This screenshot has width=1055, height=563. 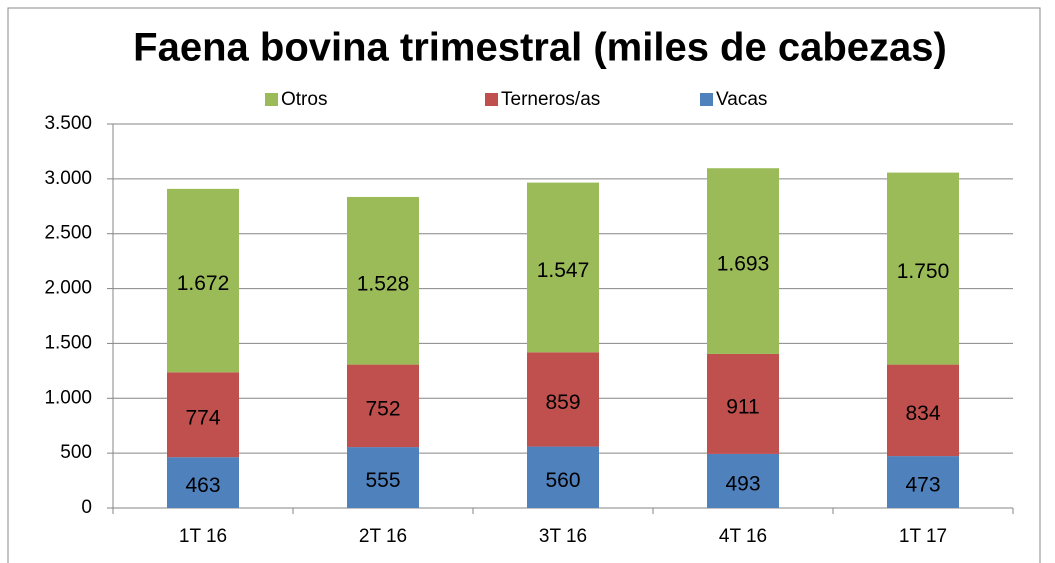 I want to click on y-tick-label: 2.000, so click(x=68, y=288).